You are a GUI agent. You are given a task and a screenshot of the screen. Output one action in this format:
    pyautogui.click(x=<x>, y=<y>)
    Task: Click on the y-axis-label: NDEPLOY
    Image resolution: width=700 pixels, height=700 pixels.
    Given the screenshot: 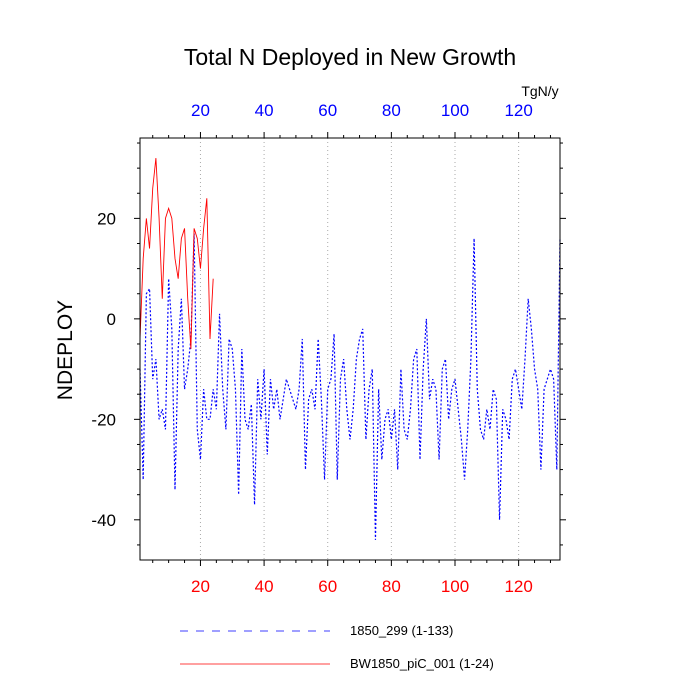 What is the action you would take?
    pyautogui.click(x=65, y=350)
    